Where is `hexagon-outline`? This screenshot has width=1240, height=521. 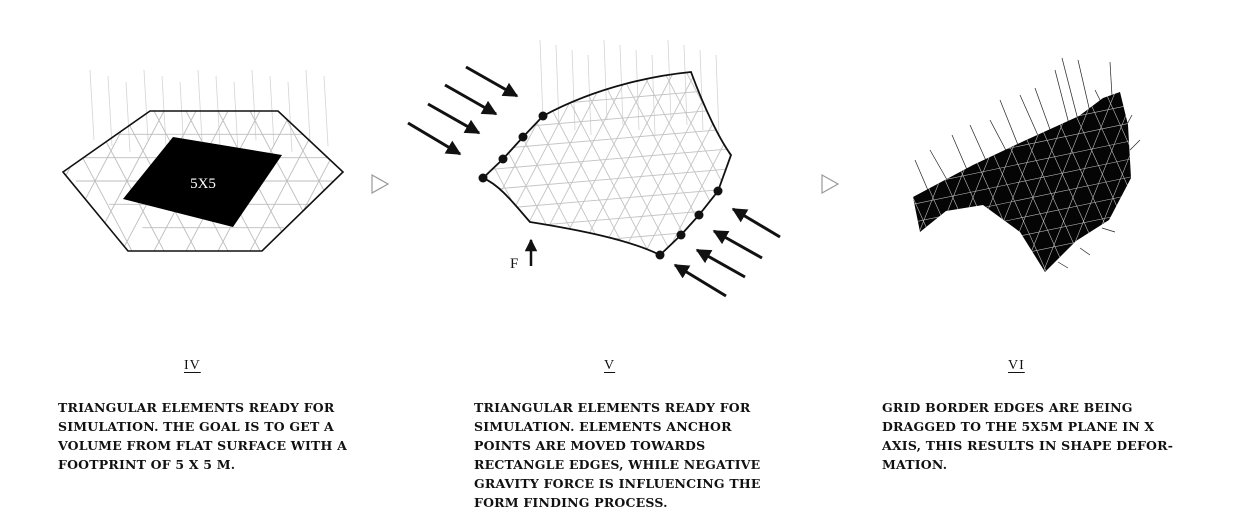 hexagon-outline is located at coordinates (203, 181).